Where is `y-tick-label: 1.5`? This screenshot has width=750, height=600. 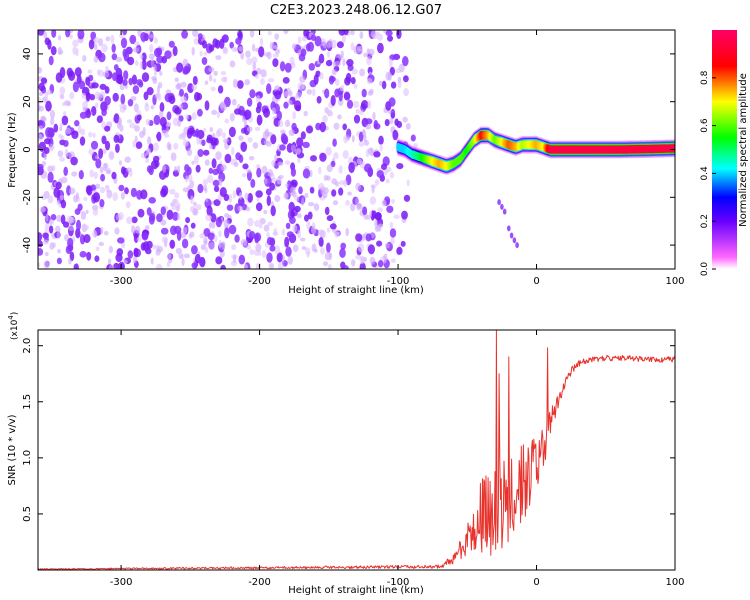
y-tick-label: 1.5 is located at coordinates (27, 402).